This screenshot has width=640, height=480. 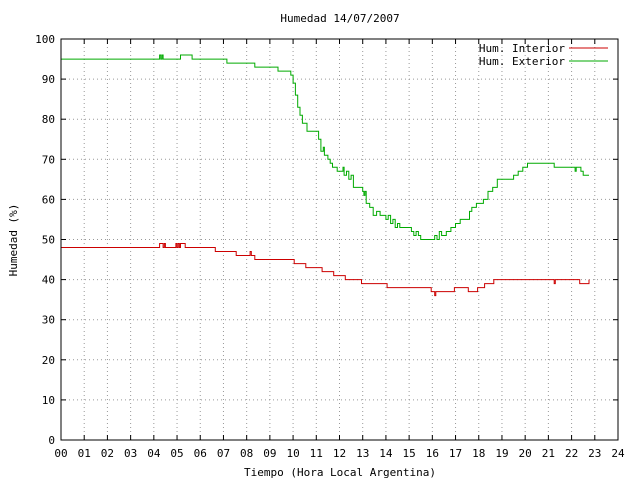 What do you see at coordinates (48, 360) in the screenshot?
I see `y-tick-label: 20` at bounding box center [48, 360].